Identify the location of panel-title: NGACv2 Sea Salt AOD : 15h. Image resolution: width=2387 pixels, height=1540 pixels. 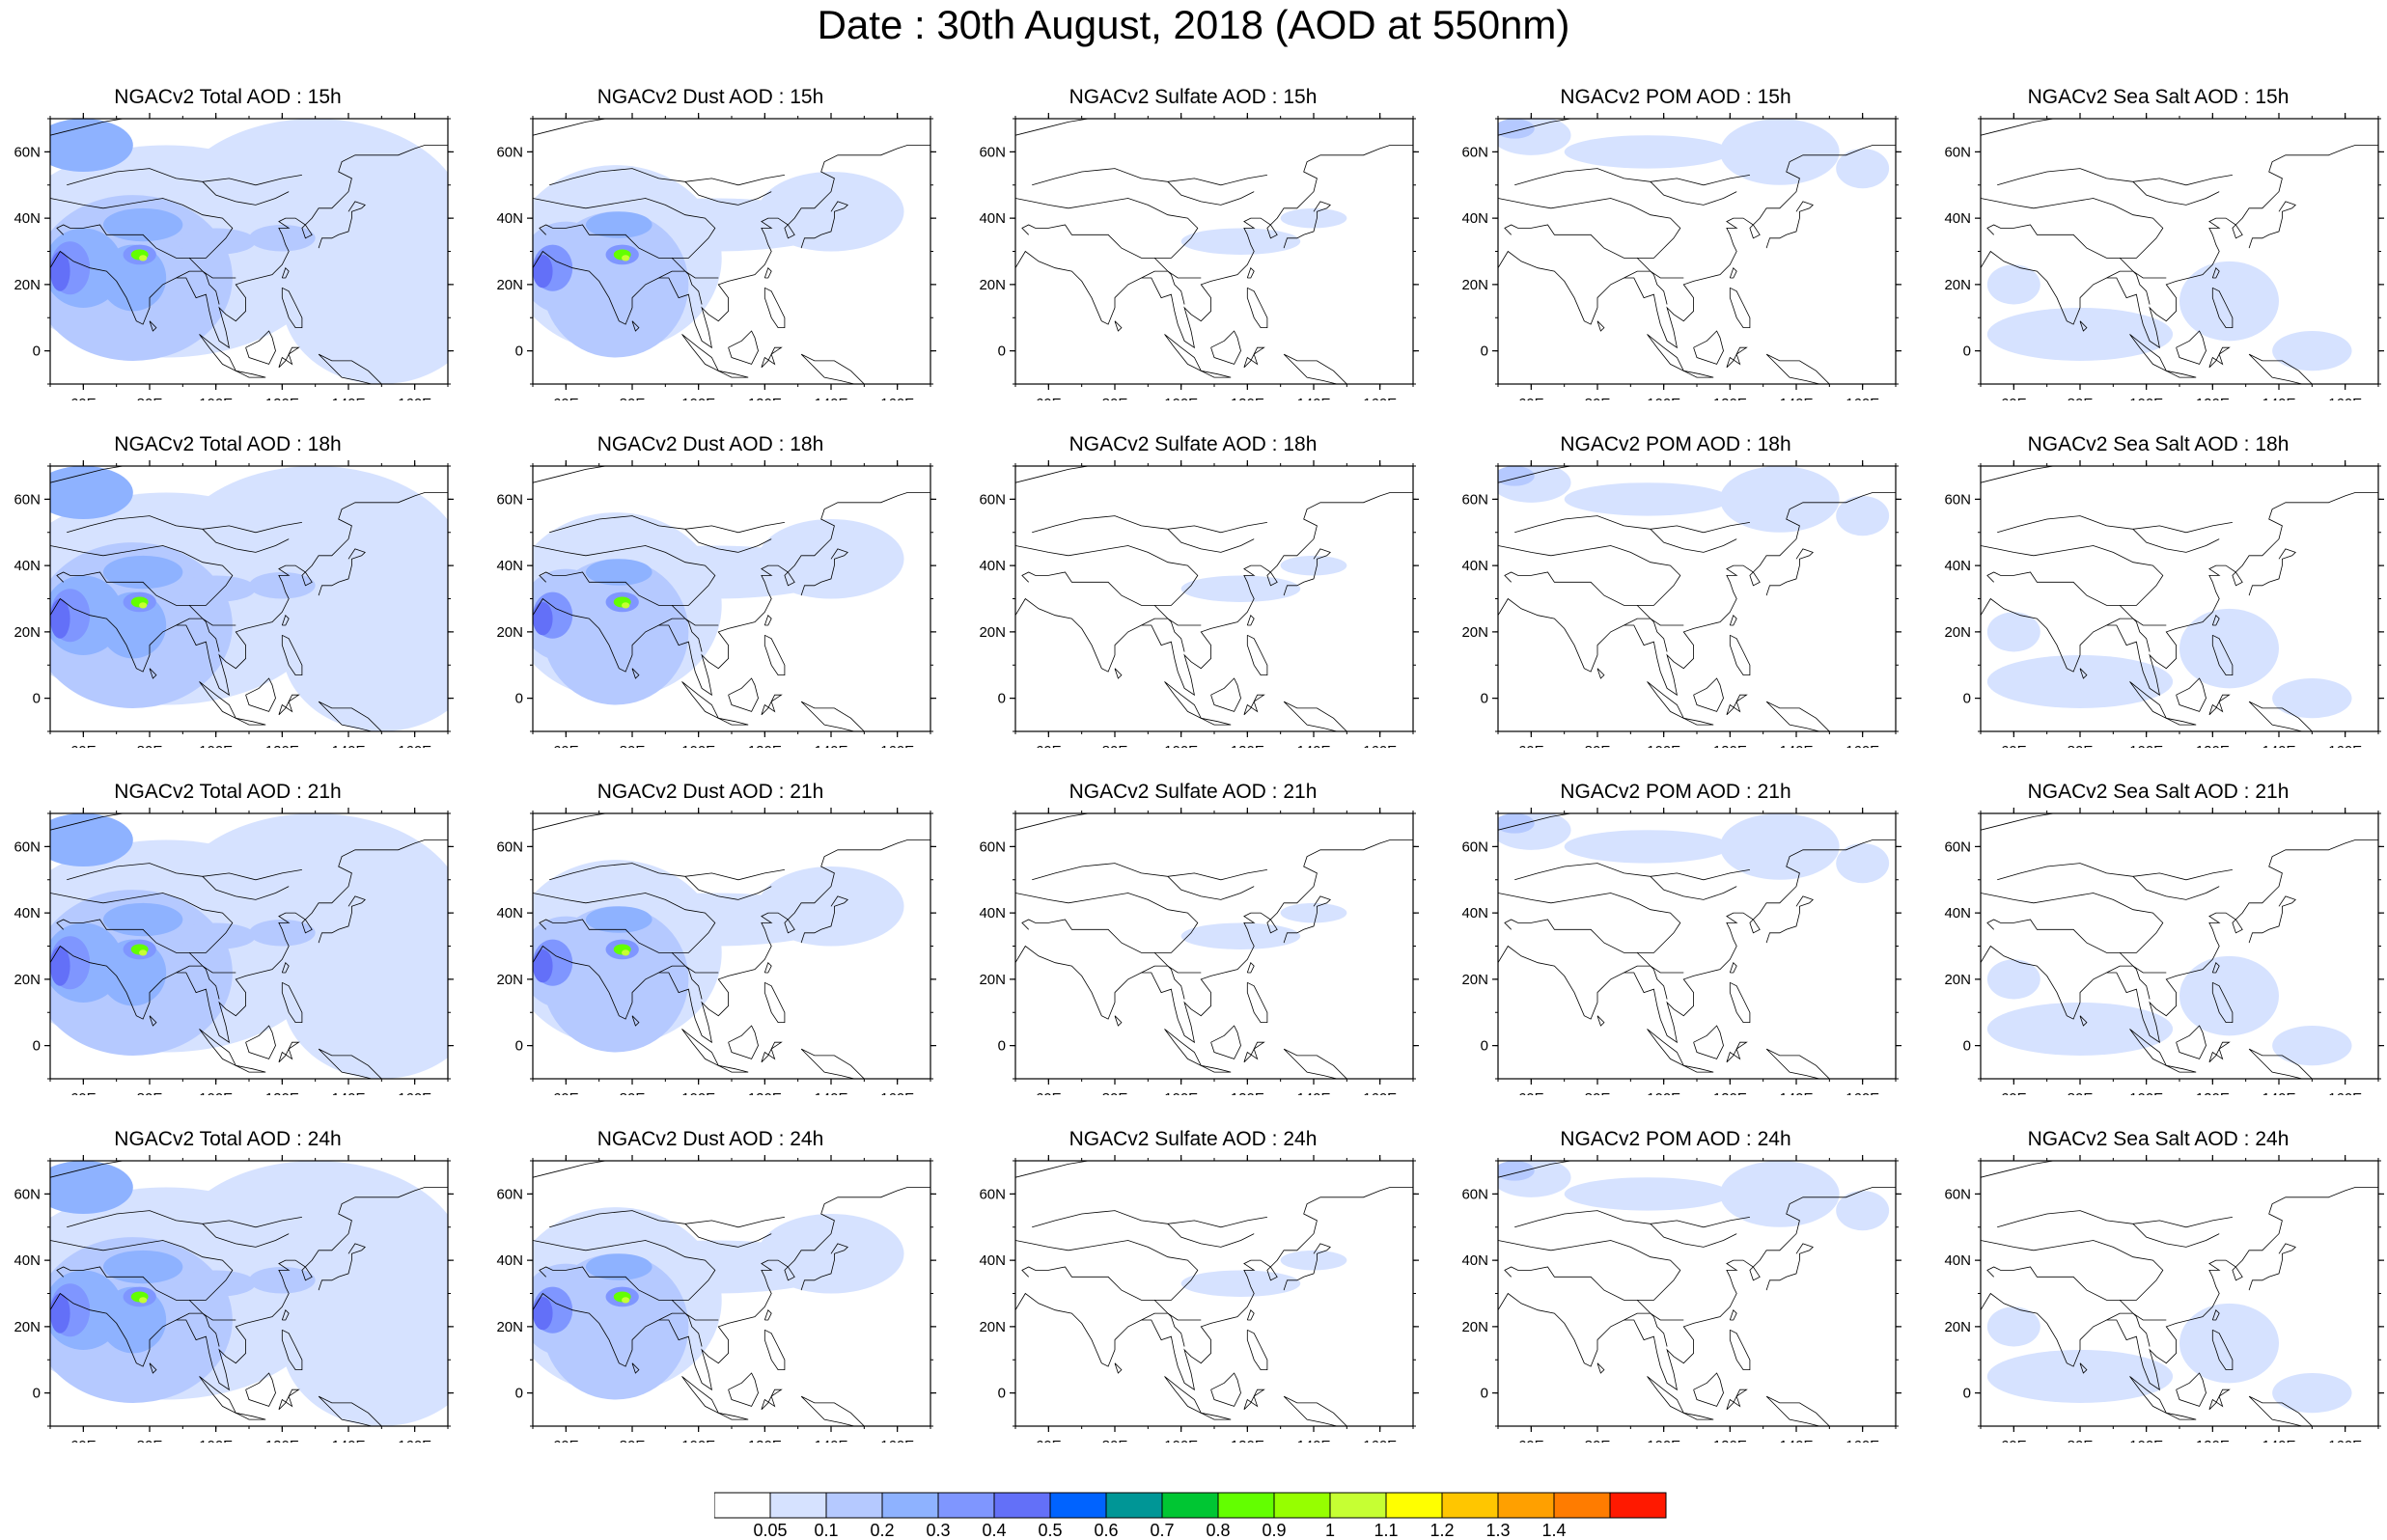
(2158, 97).